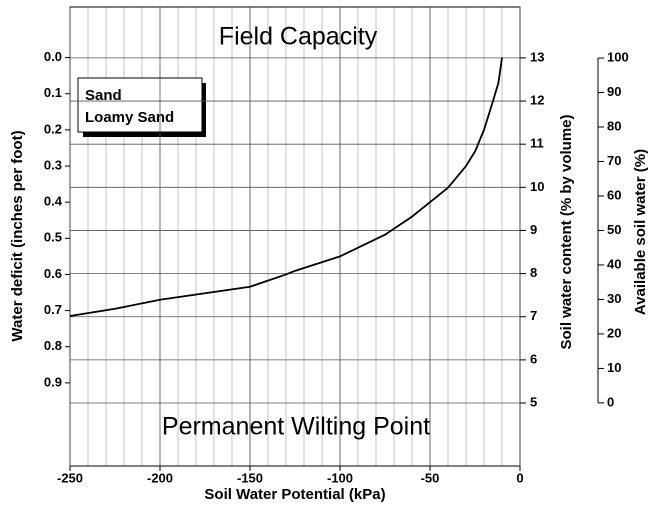 This screenshot has width=653, height=508. Describe the element at coordinates (533, 229) in the screenshot. I see `y2-tick-label: 9` at that location.